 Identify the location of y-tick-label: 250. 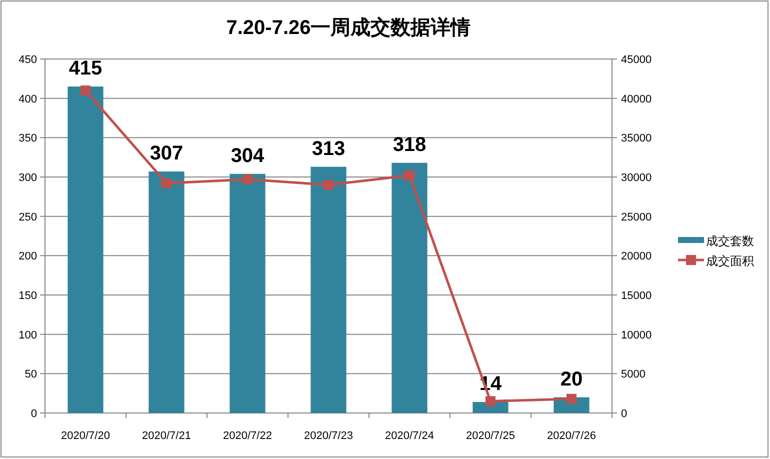
(27, 217).